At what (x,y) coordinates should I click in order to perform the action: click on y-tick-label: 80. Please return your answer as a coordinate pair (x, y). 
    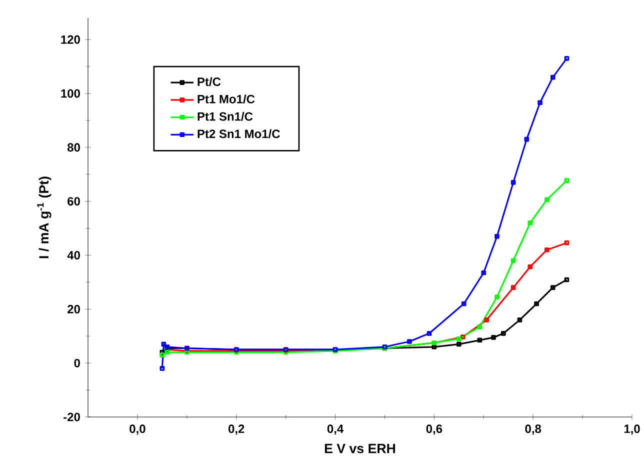
    Looking at the image, I should click on (73, 147).